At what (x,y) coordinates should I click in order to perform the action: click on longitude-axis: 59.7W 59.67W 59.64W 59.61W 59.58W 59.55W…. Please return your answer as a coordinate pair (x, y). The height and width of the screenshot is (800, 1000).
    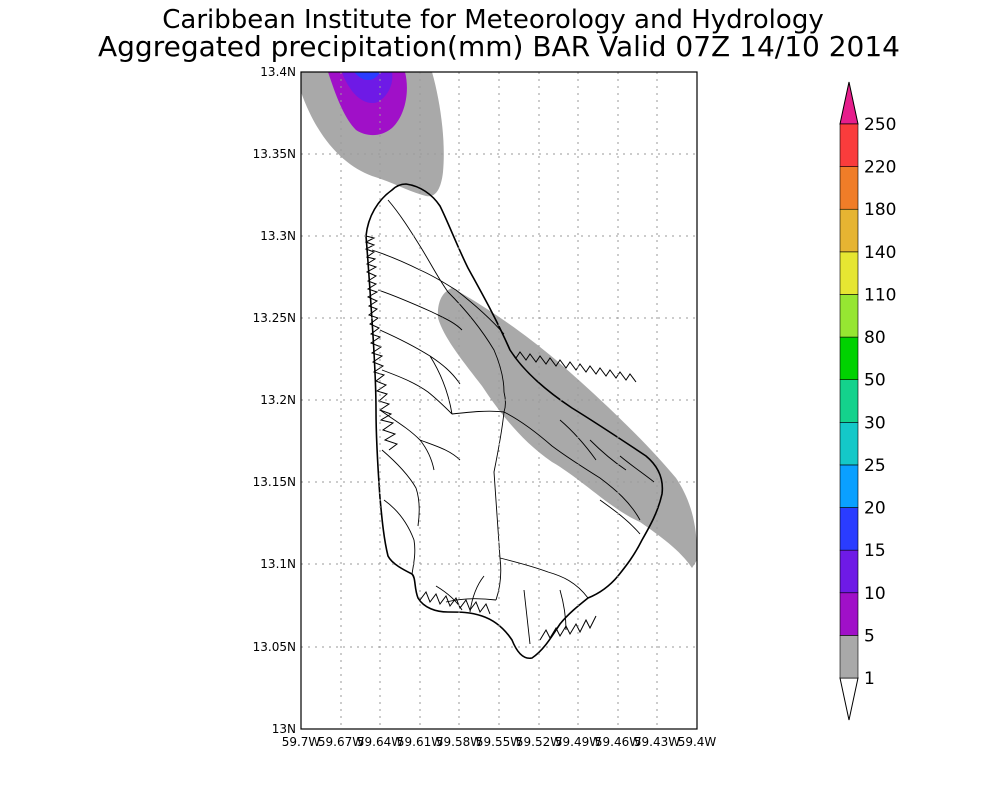
    Looking at the image, I should click on (499, 742).